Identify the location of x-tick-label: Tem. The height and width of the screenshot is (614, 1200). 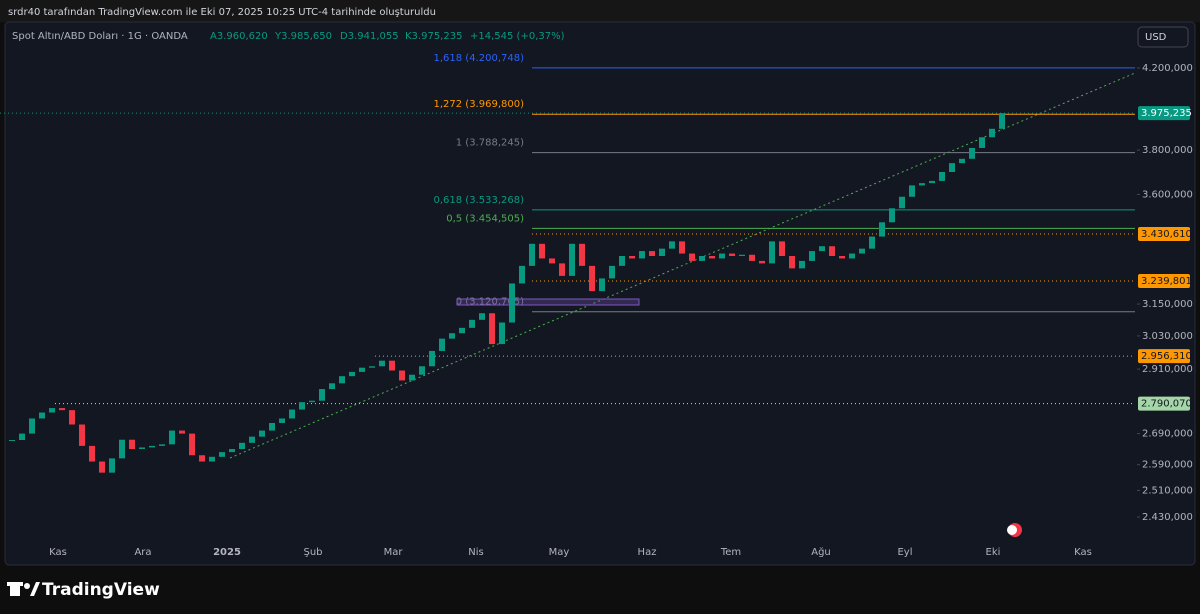
(730, 552).